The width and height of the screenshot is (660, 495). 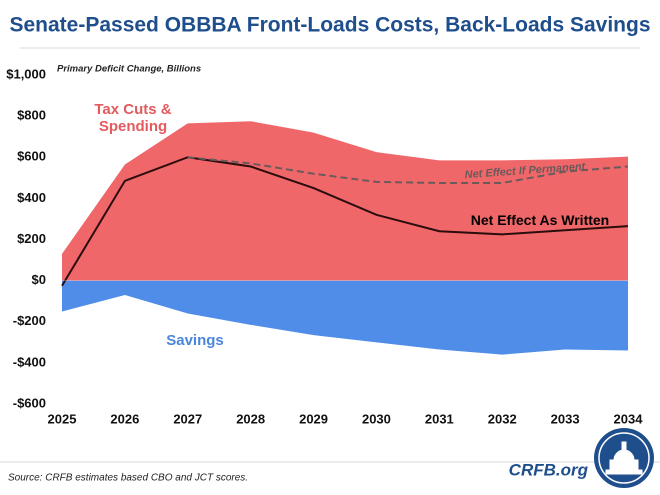 I want to click on x-tick-label: 2027, so click(x=187, y=418).